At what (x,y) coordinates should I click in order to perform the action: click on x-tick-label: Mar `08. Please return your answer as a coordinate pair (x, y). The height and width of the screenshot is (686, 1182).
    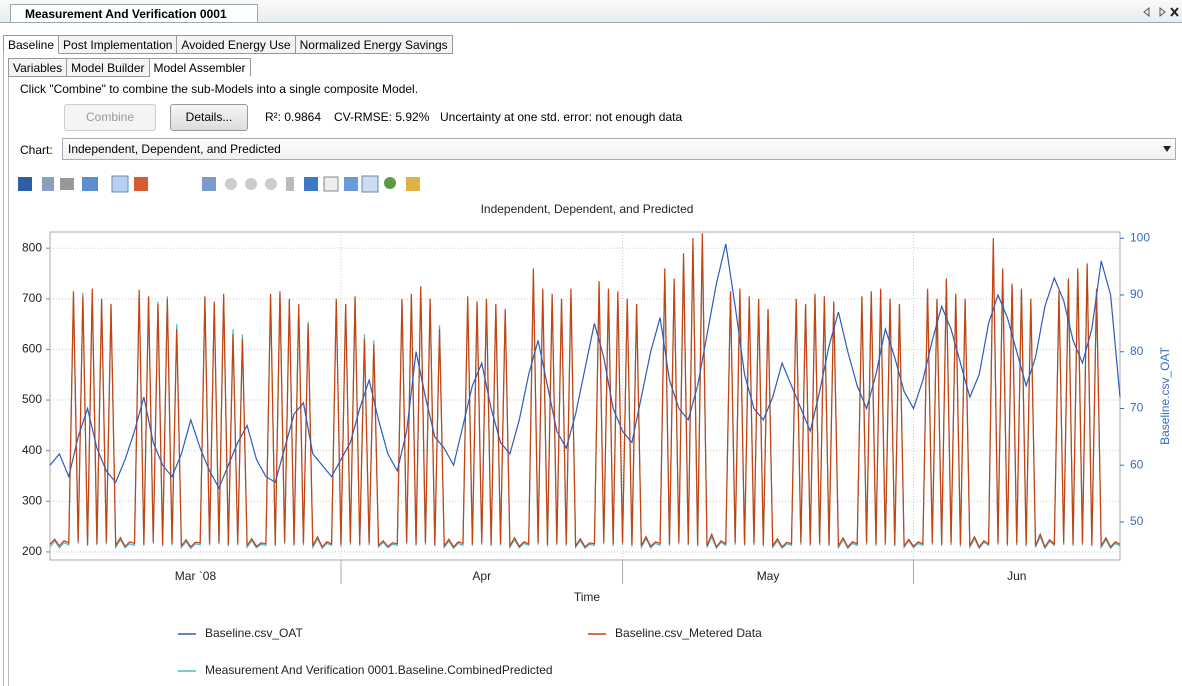
    Looking at the image, I should click on (196, 576).